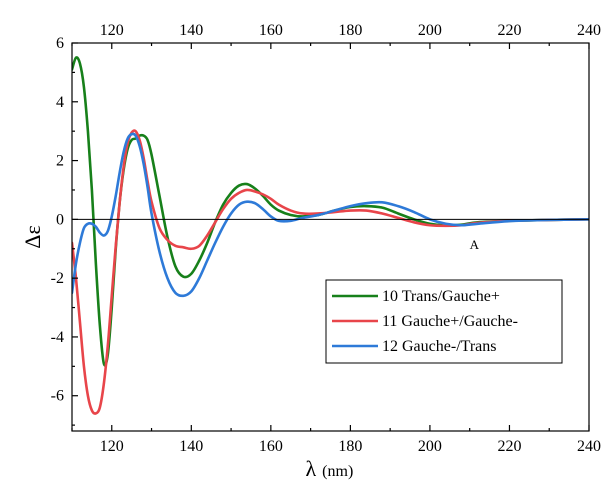 The image size is (608, 484). Describe the element at coordinates (32, 236) in the screenshot. I see `y-axis-title: Δε` at that location.